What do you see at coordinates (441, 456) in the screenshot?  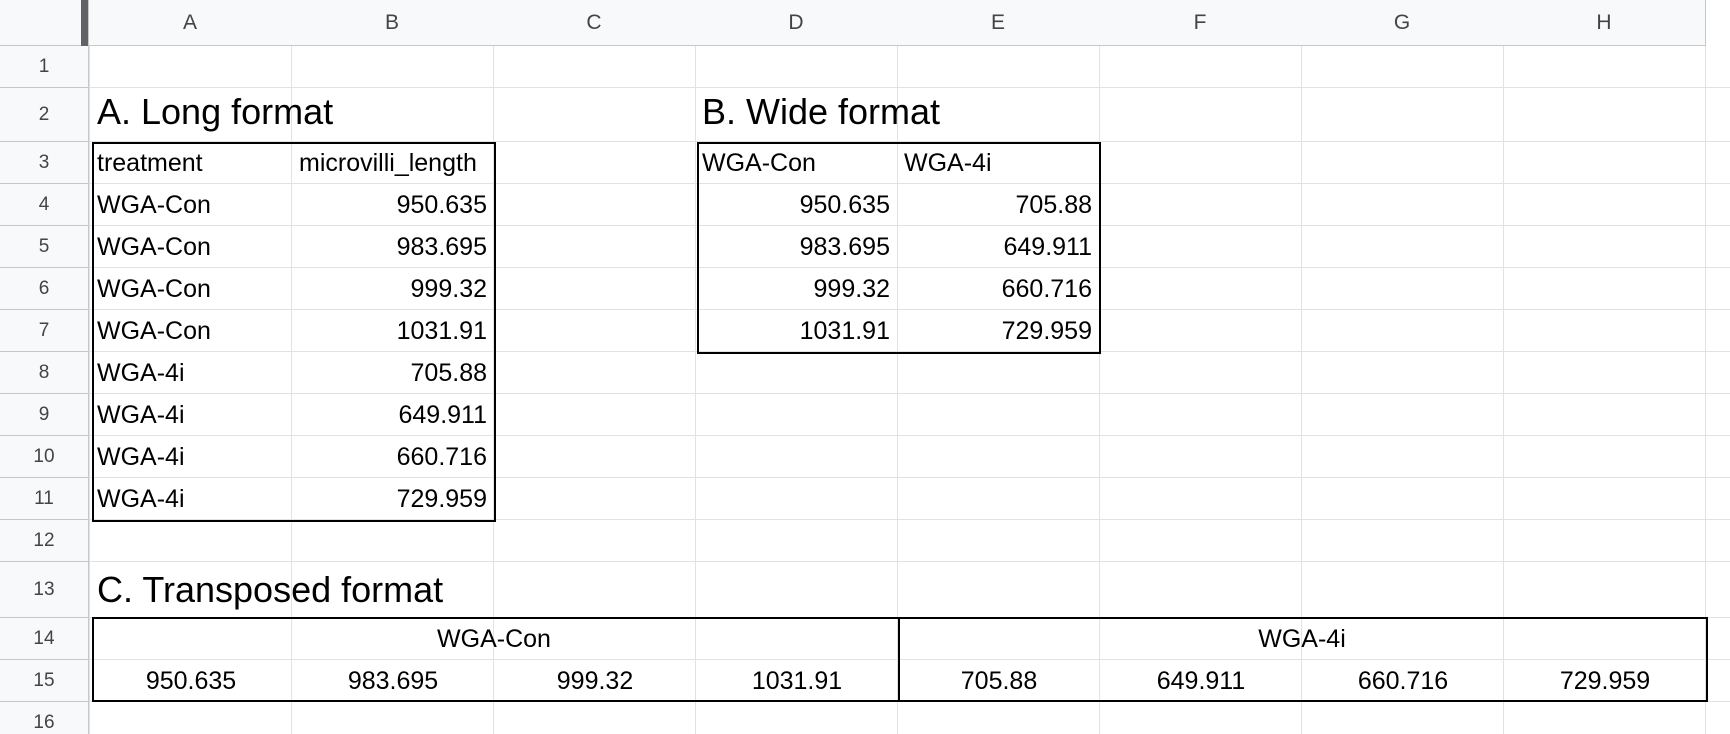 I see `long-length-cell: 660.716` at bounding box center [441, 456].